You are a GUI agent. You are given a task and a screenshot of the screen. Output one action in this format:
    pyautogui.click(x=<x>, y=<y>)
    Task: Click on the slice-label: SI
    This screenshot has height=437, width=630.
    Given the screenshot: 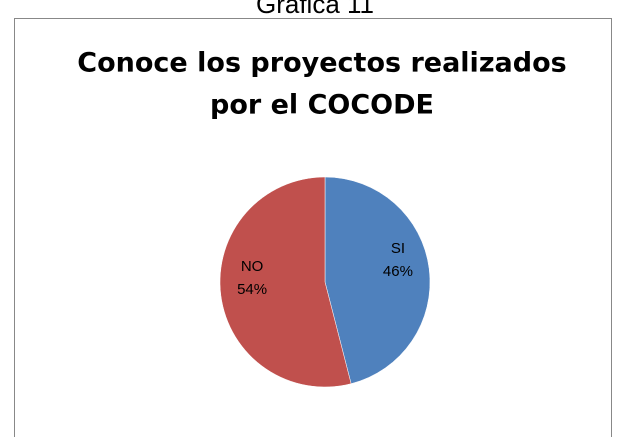 What is the action you would take?
    pyautogui.click(x=398, y=248)
    